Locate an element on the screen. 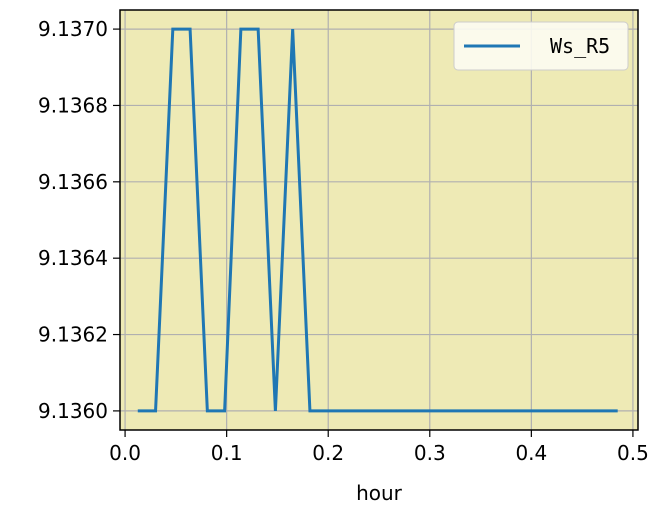 The image size is (661, 520). x-axis-label: hour is located at coordinates (379, 493).